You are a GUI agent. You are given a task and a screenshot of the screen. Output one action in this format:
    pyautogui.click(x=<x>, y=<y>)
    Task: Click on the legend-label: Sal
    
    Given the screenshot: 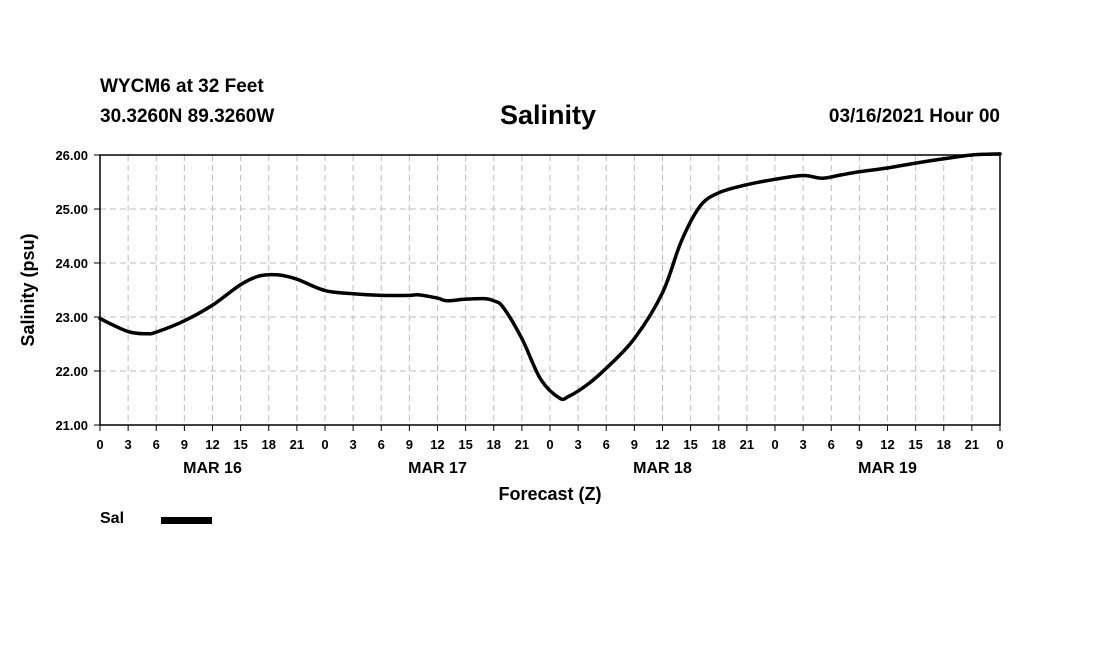 What is the action you would take?
    pyautogui.click(x=112, y=518)
    